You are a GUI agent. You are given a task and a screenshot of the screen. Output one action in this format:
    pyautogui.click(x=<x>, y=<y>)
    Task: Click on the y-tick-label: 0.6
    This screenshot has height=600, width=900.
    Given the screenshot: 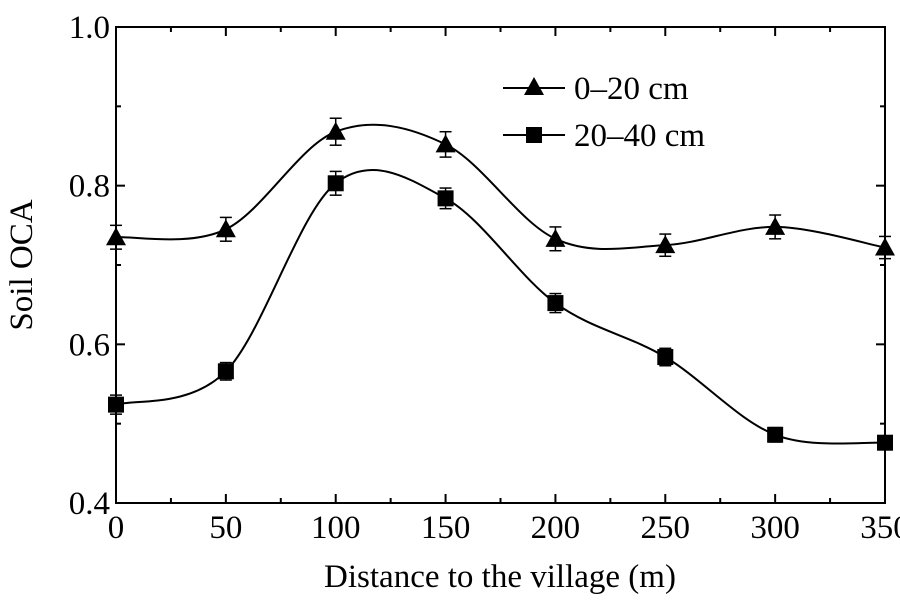 What is the action you would take?
    pyautogui.click(x=89, y=345)
    